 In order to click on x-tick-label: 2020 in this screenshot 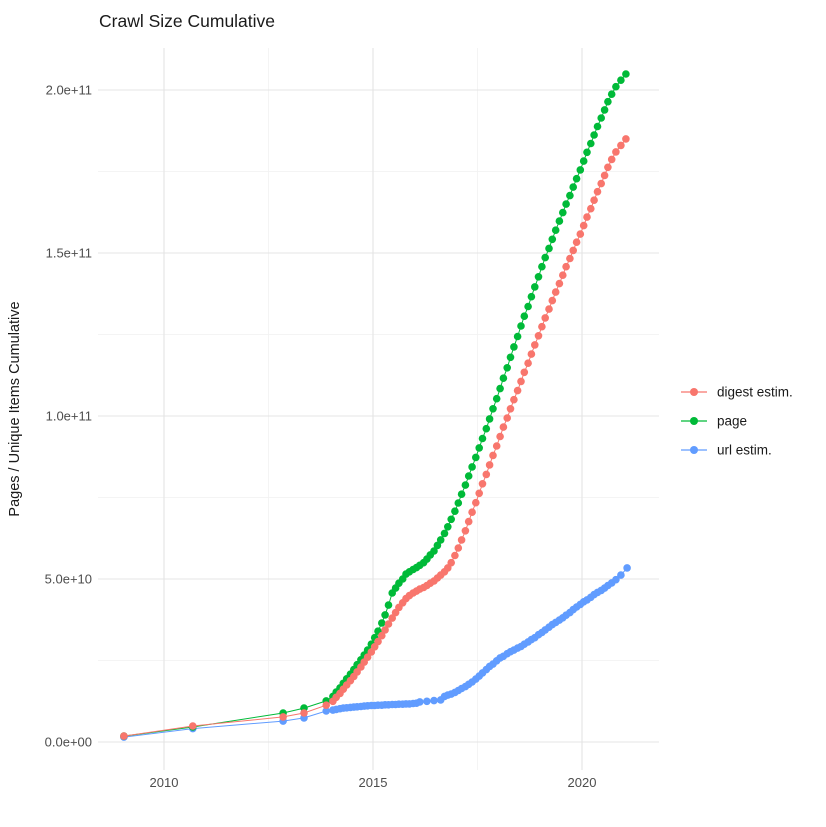, I will do `click(582, 782)`.